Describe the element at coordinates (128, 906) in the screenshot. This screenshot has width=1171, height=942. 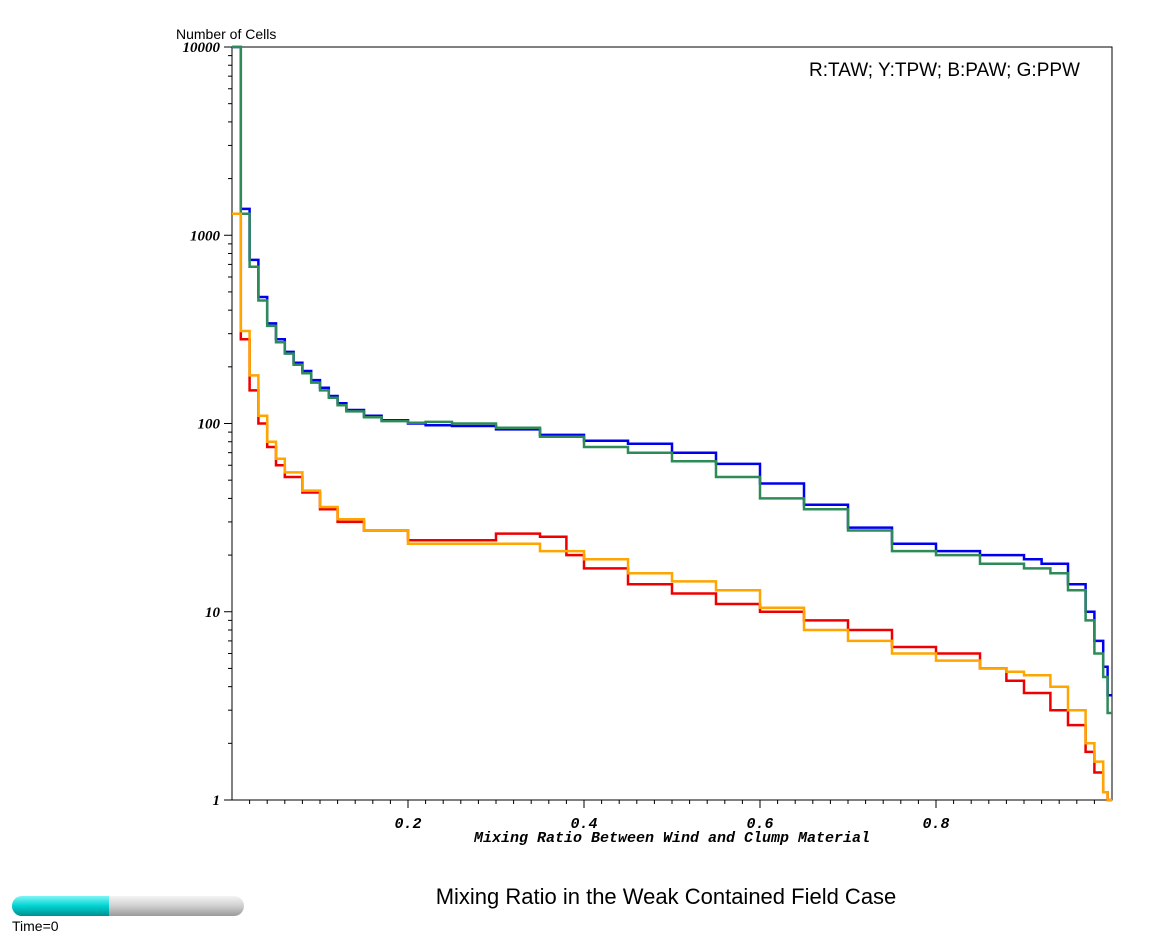
I see `time-slider` at that location.